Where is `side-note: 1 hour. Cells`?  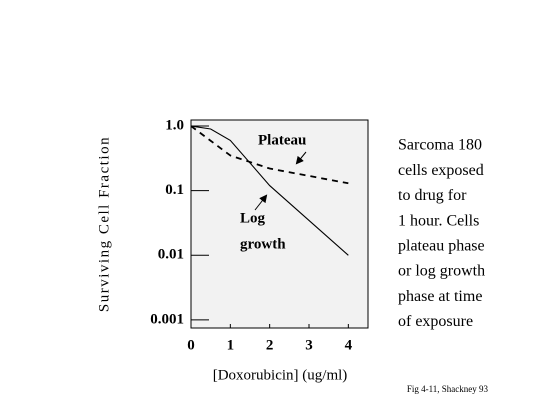
side-note: 1 hour. Cells is located at coordinates (438, 220).